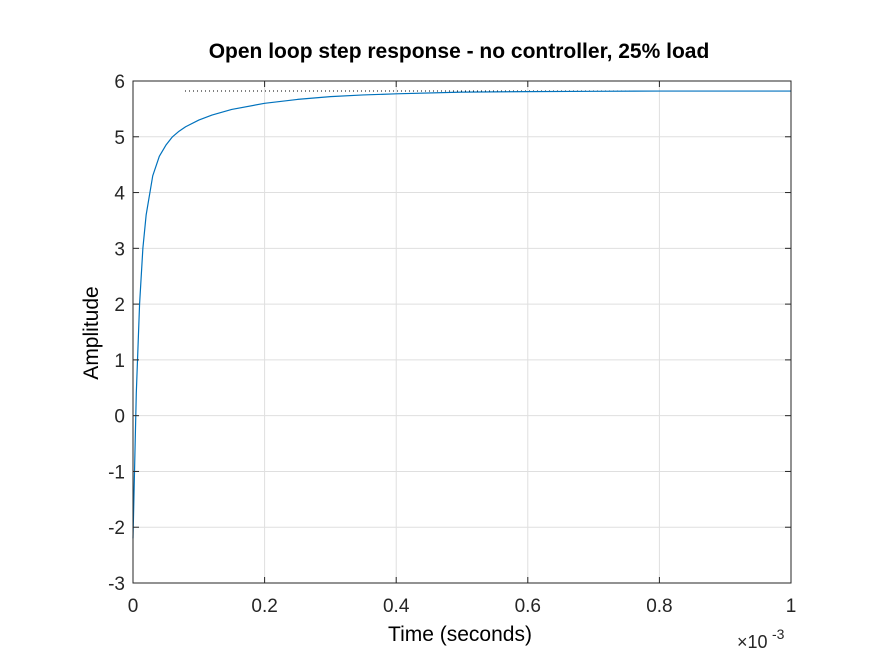  I want to click on x-tick-label: 0.8, so click(659, 606).